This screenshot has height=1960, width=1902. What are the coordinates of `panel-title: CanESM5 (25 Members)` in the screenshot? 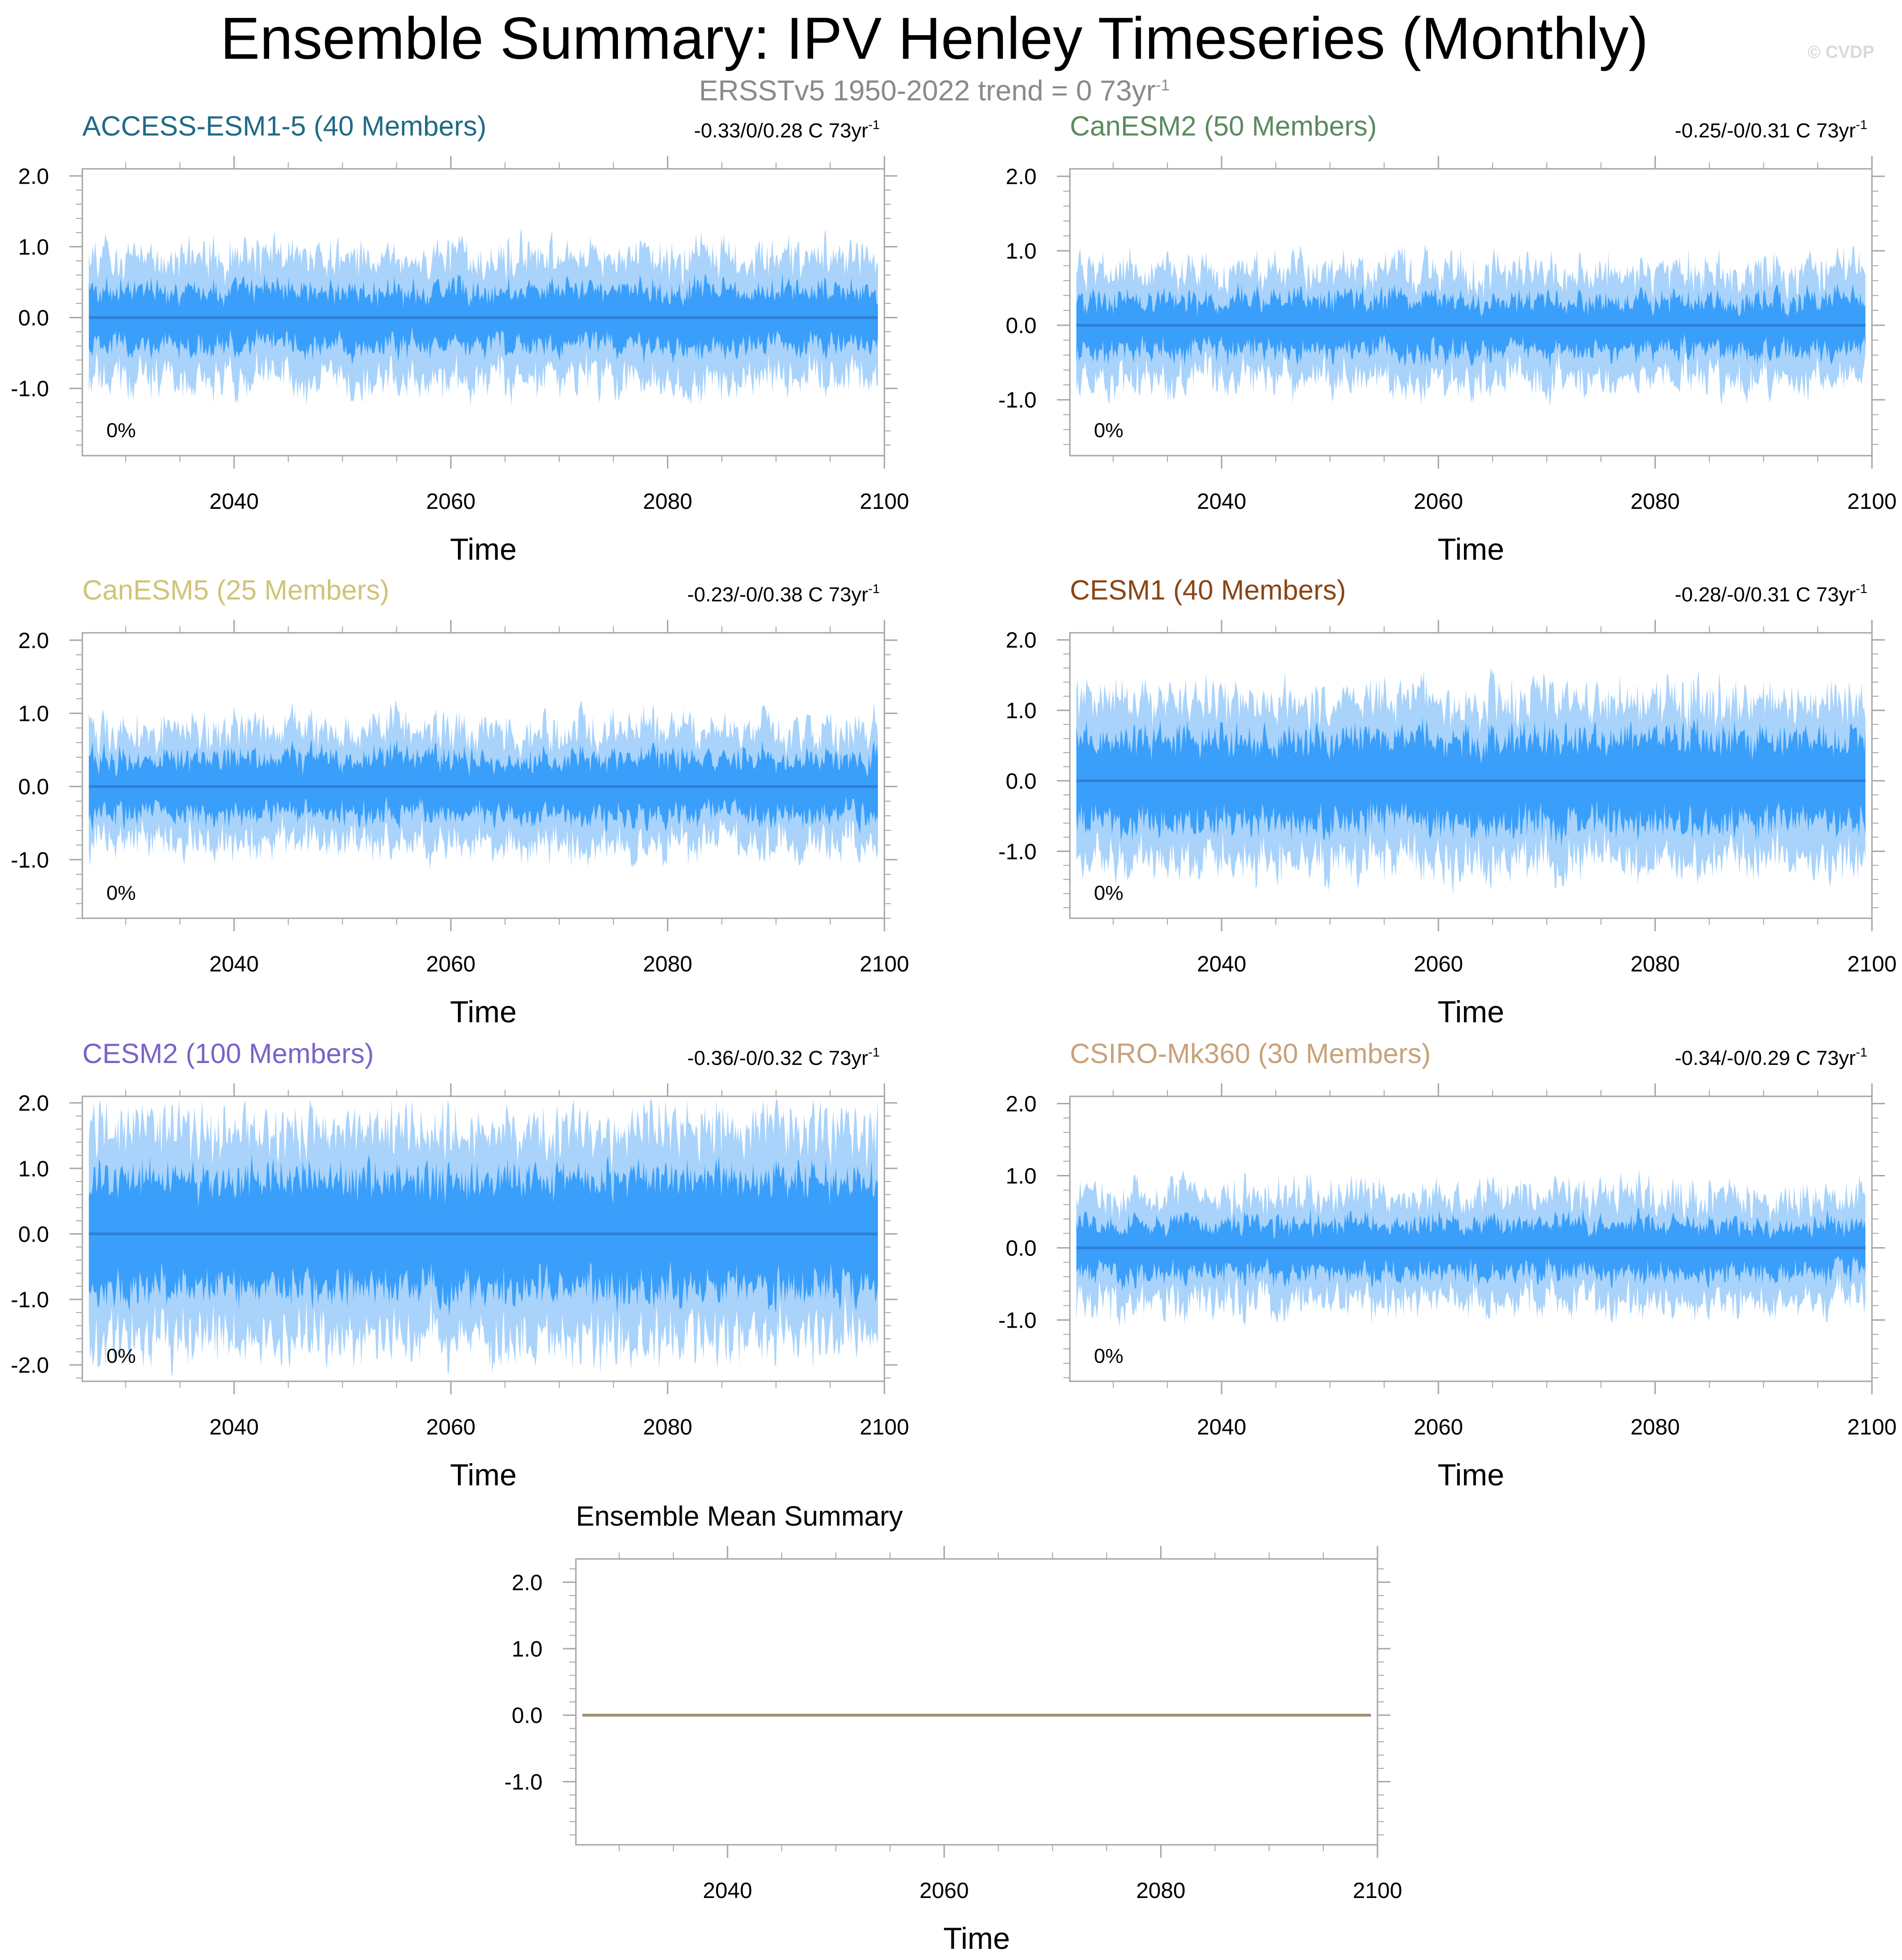 It's located at (235, 590).